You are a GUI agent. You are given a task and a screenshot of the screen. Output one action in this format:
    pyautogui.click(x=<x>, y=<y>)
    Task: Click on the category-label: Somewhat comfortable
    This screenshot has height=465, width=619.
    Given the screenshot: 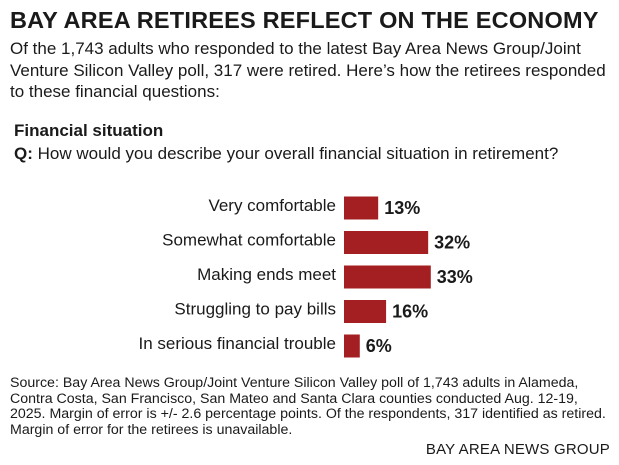 What is the action you would take?
    pyautogui.click(x=249, y=240)
    